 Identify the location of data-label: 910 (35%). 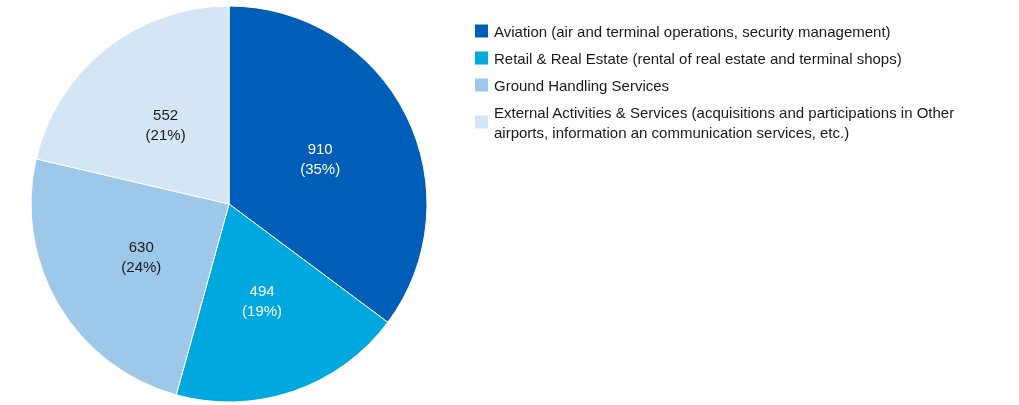
(320, 158).